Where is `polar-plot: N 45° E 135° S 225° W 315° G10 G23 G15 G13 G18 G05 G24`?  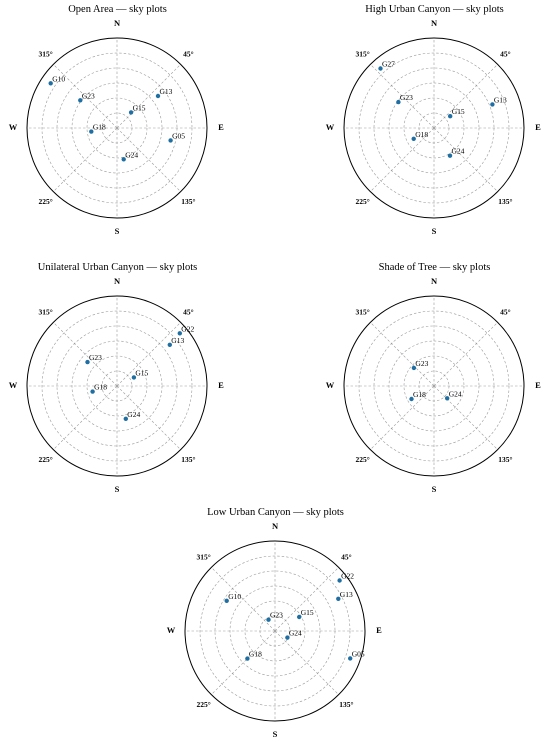
polar-plot: N 45° E 135° S 225° W 315° G10 G23 G15 G13 G18 G05 G24 is located at coordinates (116, 127).